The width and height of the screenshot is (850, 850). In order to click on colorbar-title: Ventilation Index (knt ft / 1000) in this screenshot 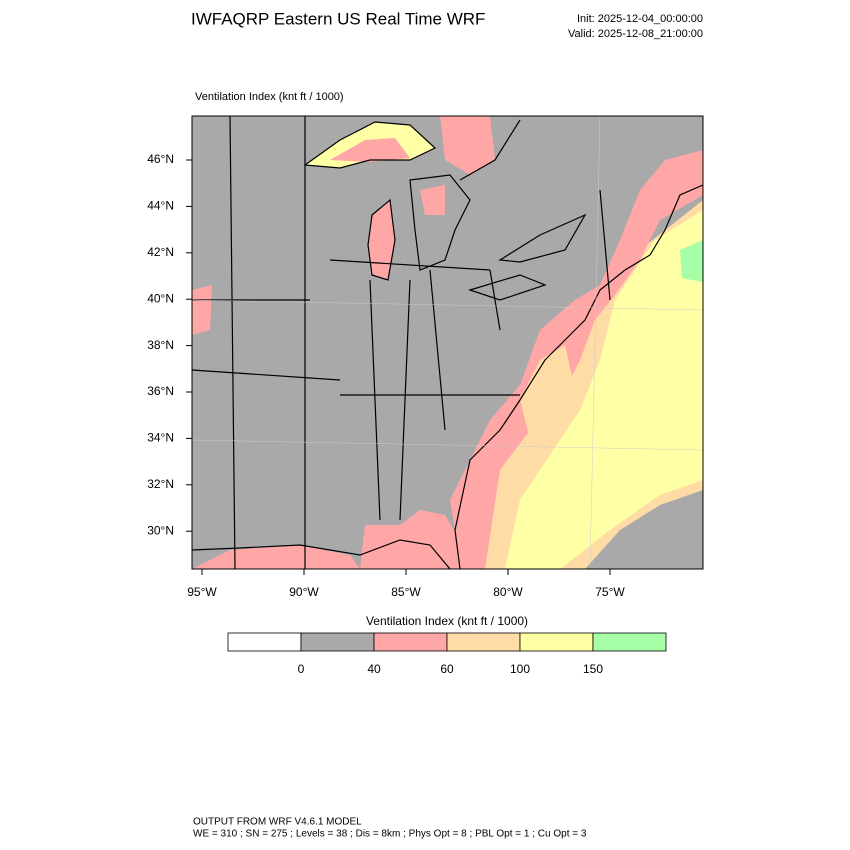, I will do `click(447, 621)`.